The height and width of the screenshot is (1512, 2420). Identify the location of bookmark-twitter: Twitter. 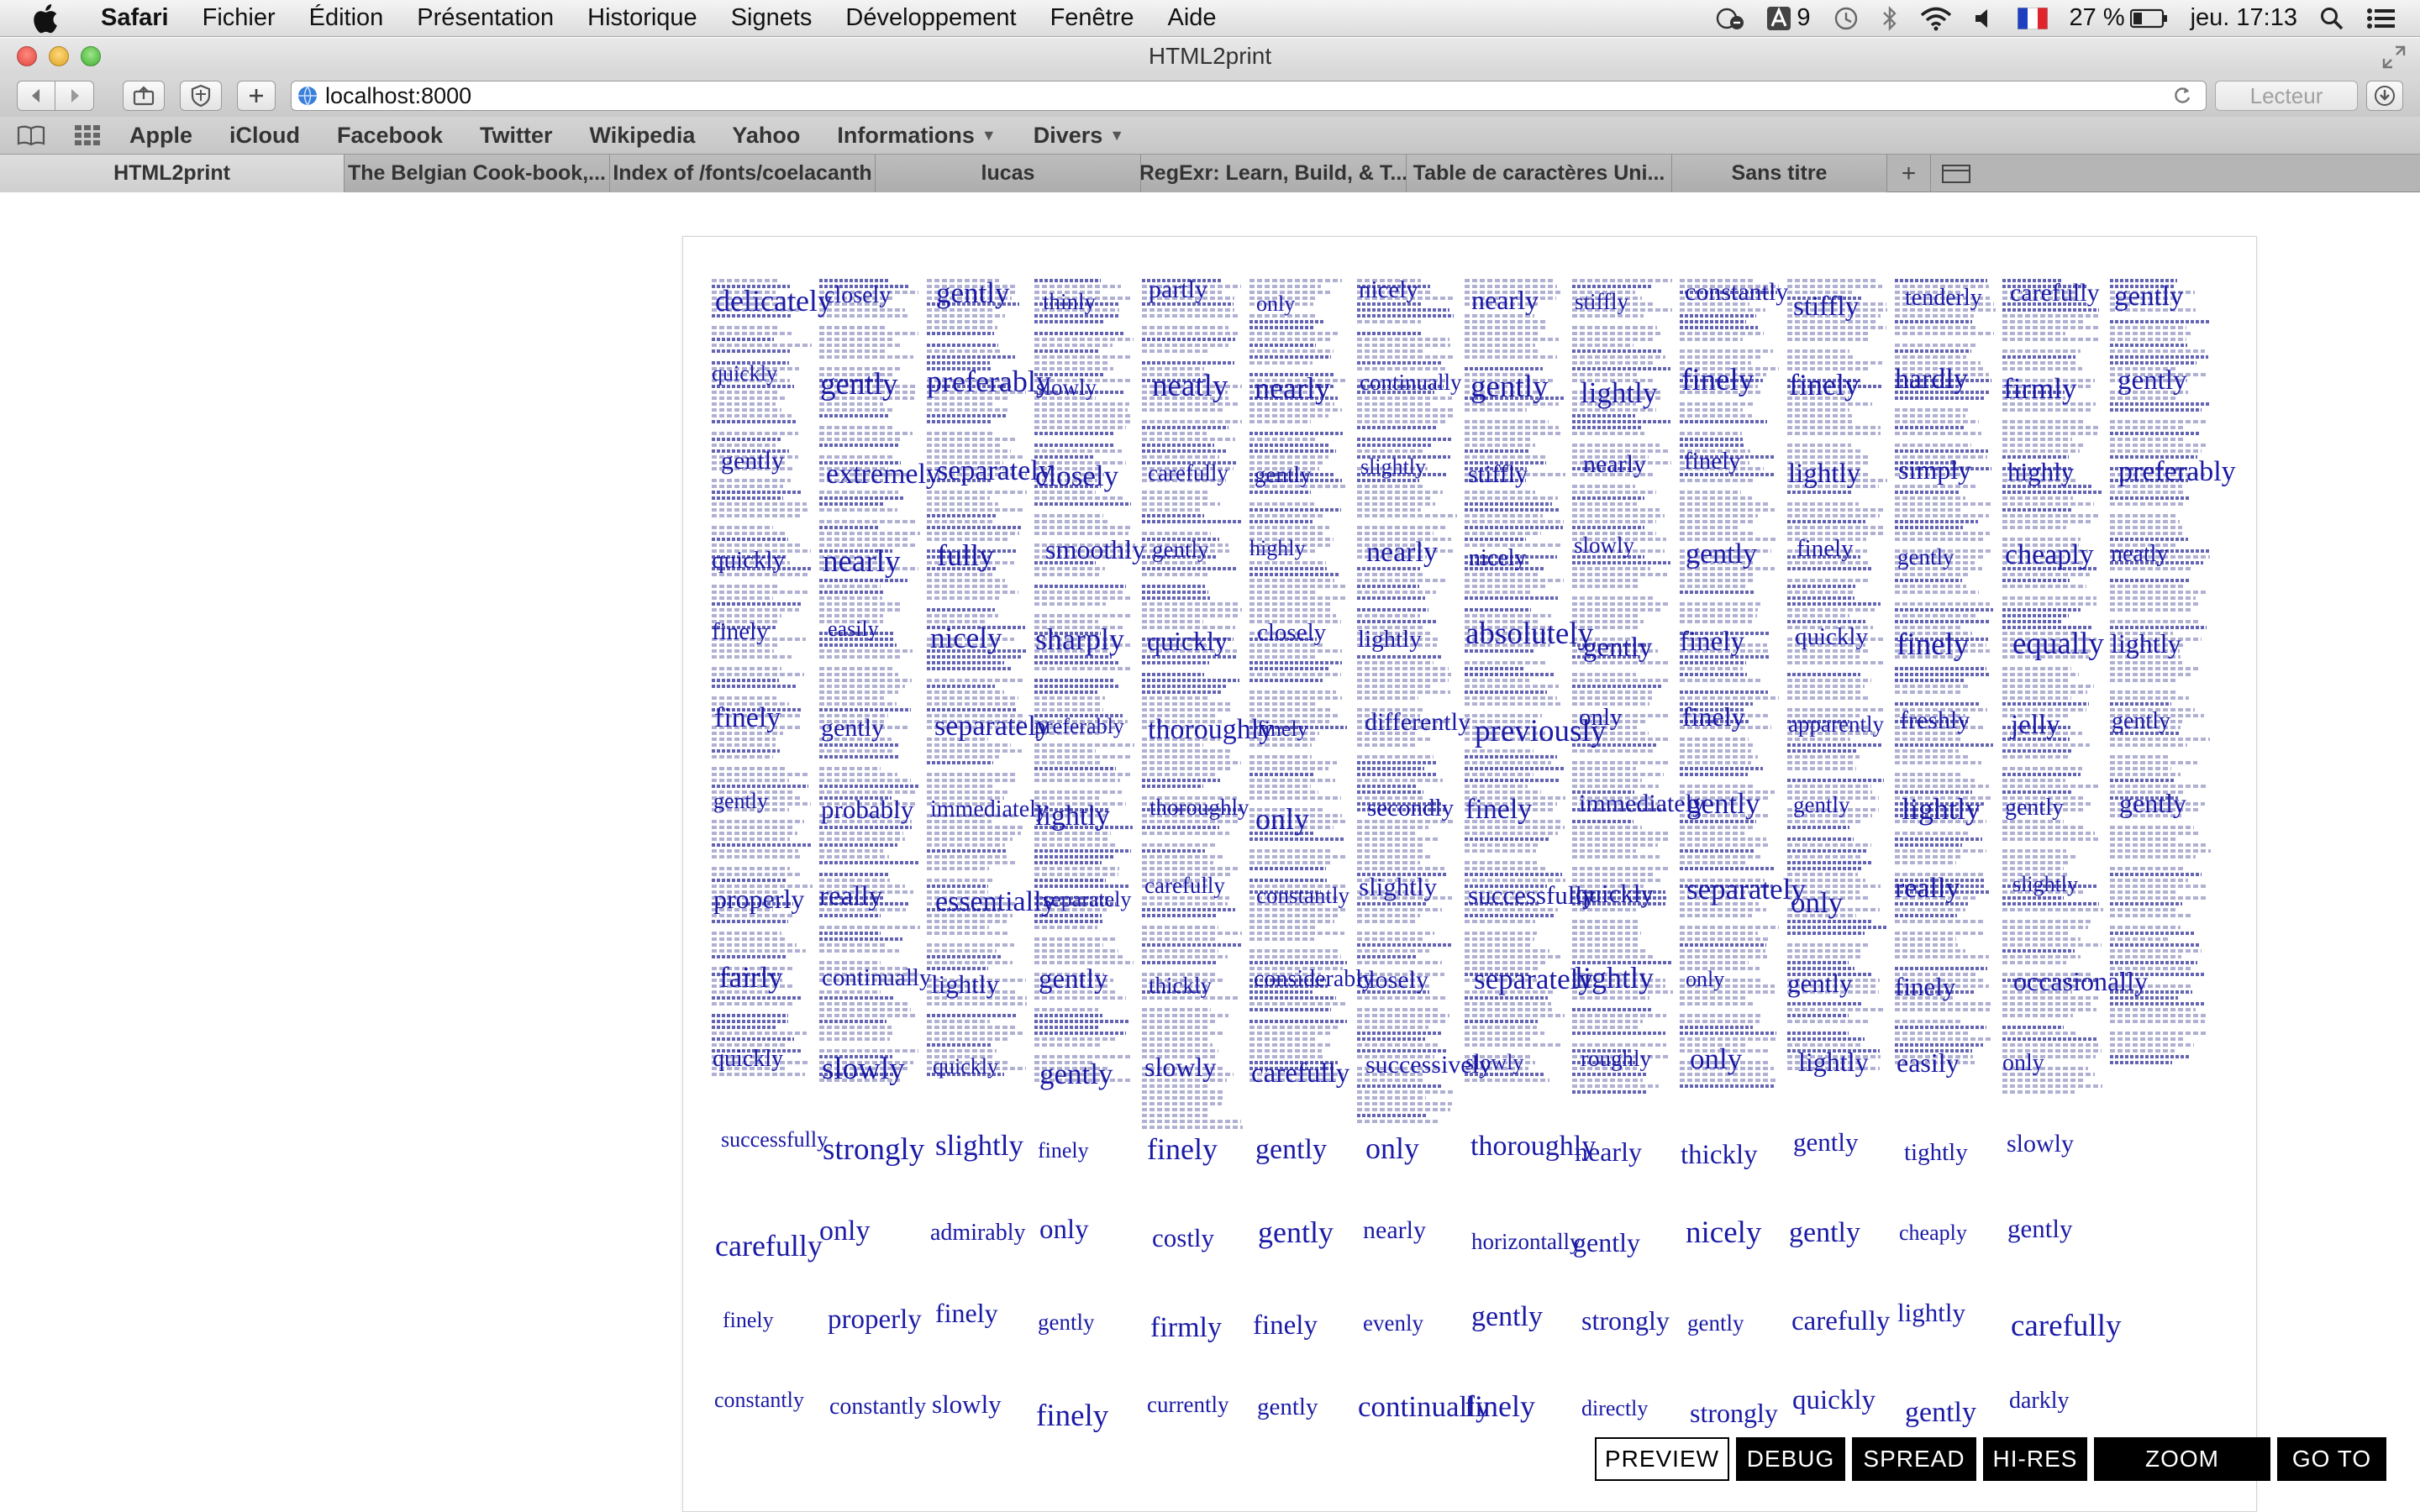
(516, 135).